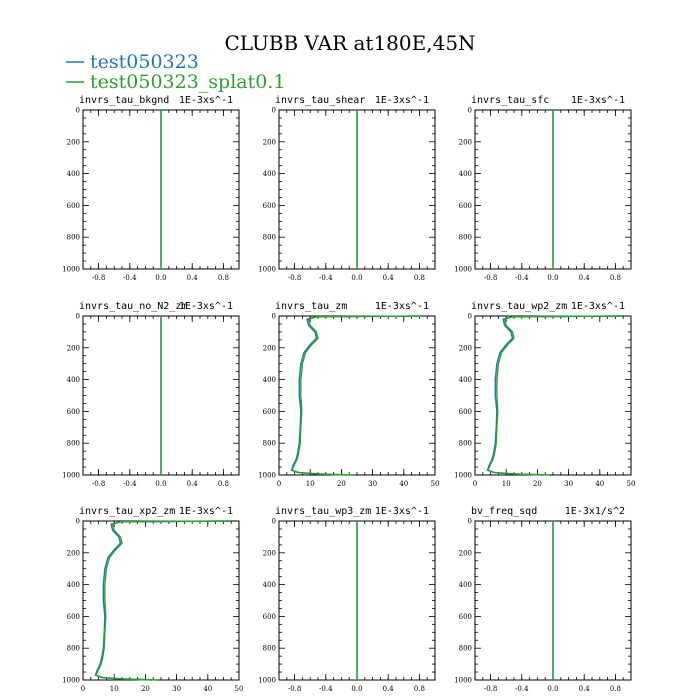 This screenshot has height=700, width=700. Describe the element at coordinates (311, 306) in the screenshot. I see `panel-title: invrs_tau_zm` at that location.